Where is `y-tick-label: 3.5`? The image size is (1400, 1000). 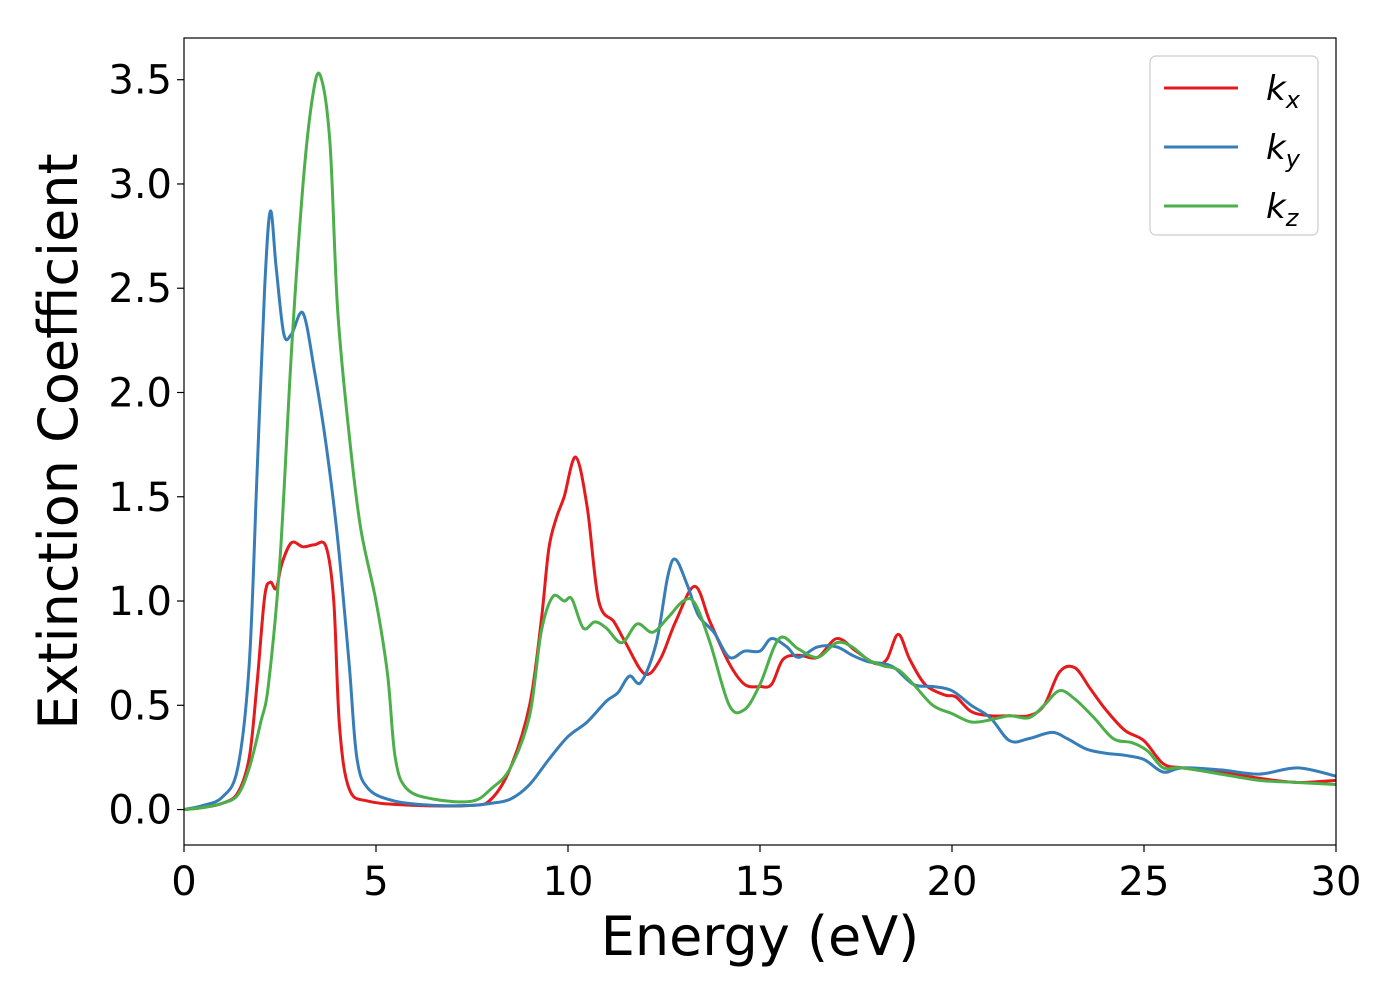 y-tick-label: 3.5 is located at coordinates (140, 81).